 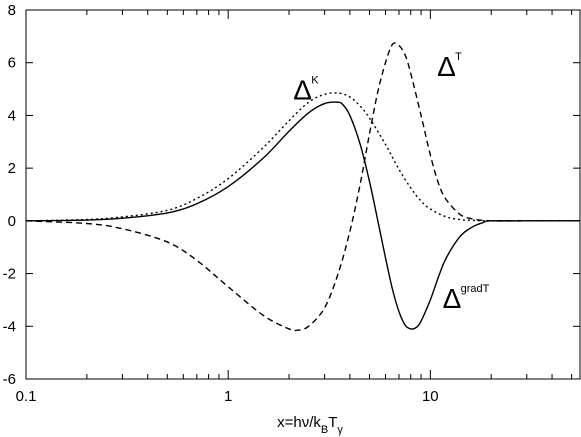 What do you see at coordinates (475, 289) in the screenshot?
I see `curve-label-superscript: gradT` at bounding box center [475, 289].